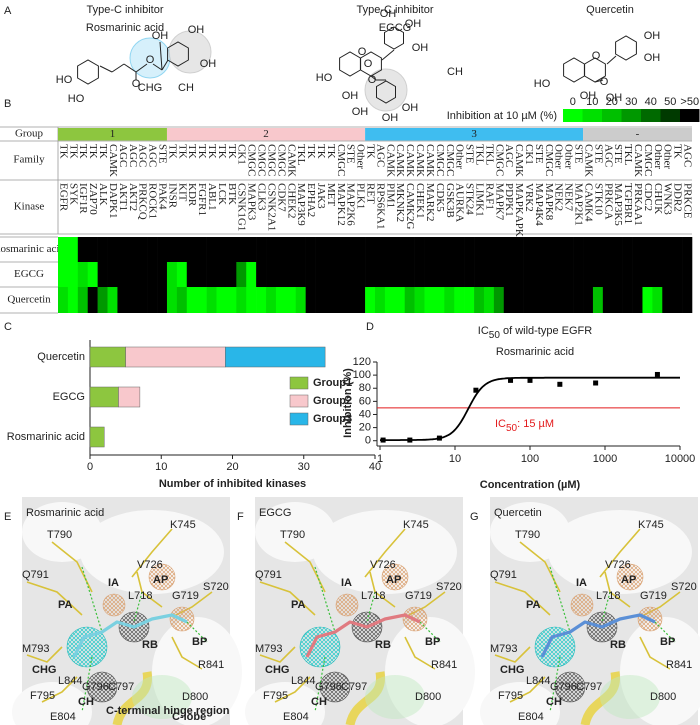  What do you see at coordinates (612, 115) in the screenshot?
I see `legend-swatch` at bounding box center [612, 115].